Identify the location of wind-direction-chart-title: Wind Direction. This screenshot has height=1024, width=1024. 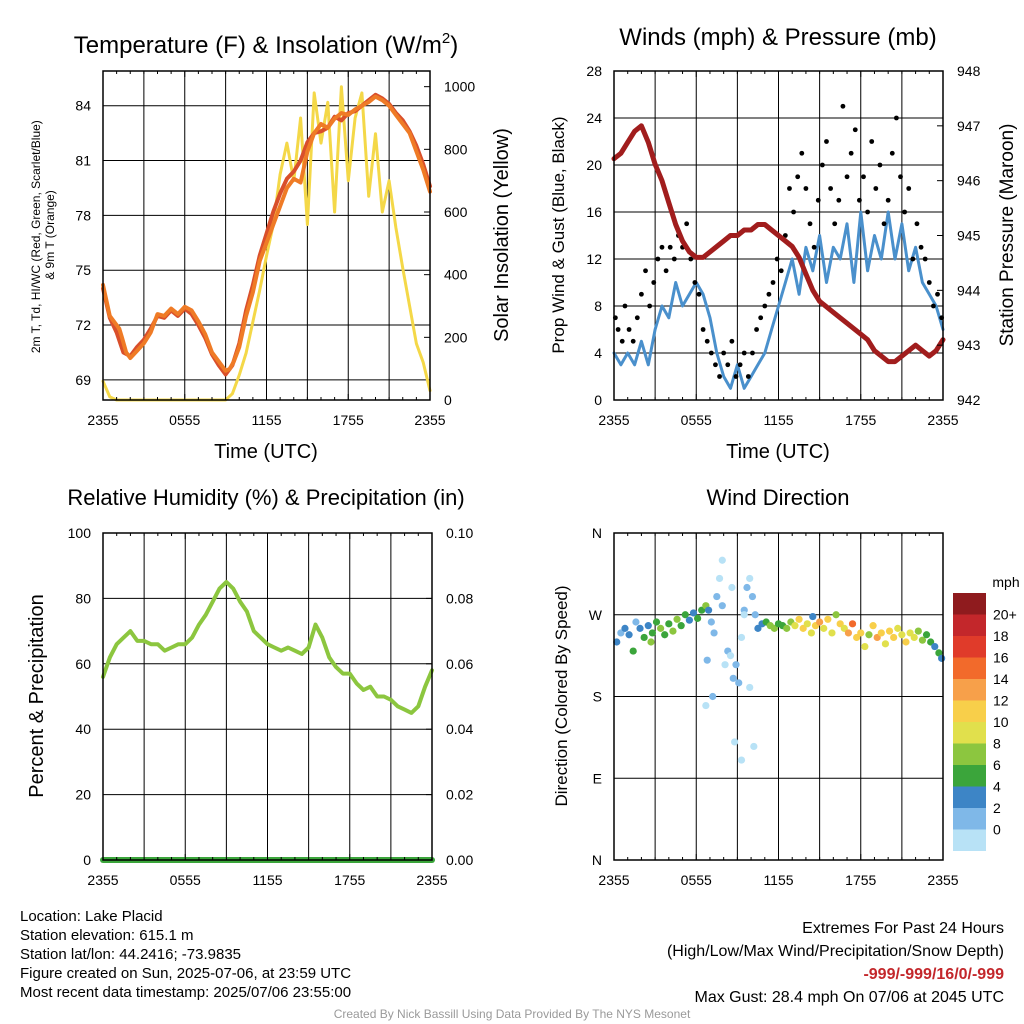
(777, 497).